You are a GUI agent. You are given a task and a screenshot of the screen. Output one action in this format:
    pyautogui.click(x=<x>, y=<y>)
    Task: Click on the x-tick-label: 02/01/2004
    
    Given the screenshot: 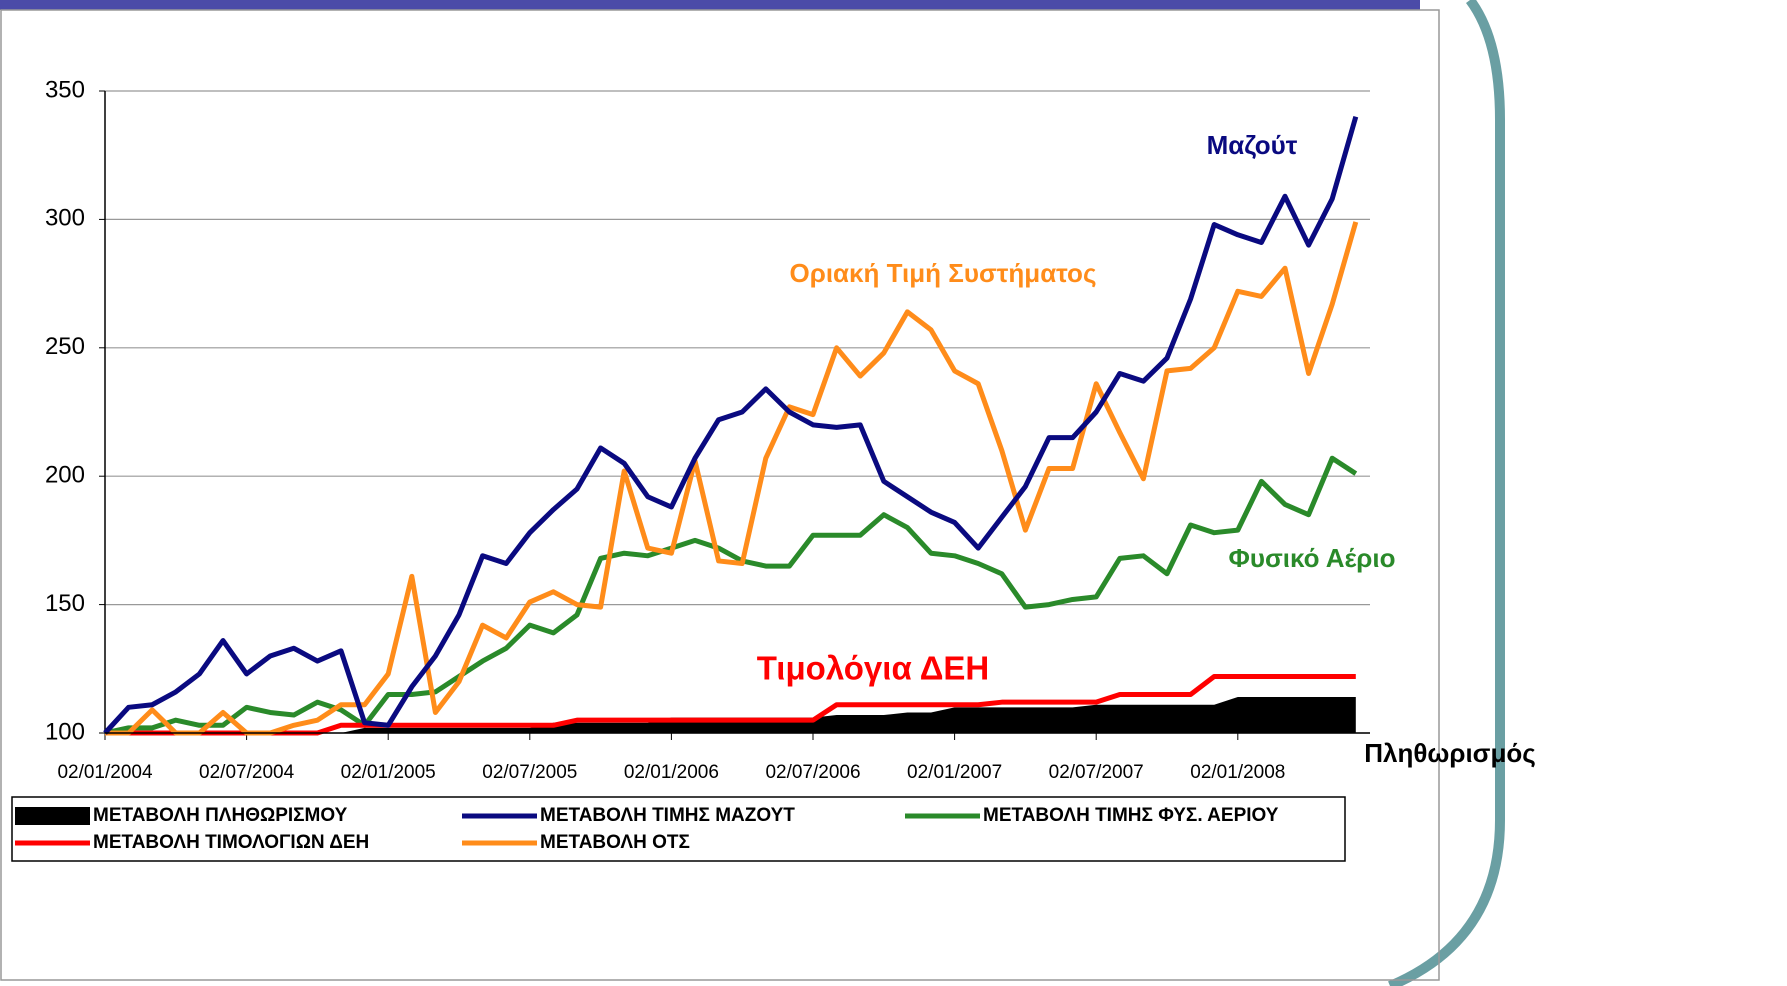 What is the action you would take?
    pyautogui.click(x=105, y=772)
    